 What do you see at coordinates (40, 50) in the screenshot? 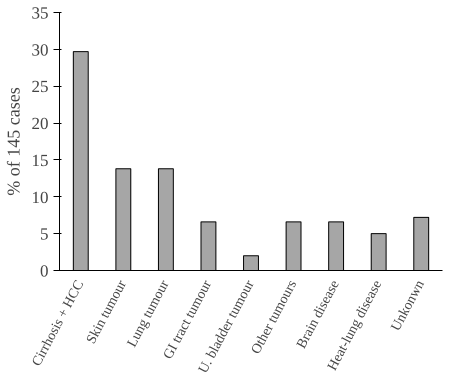
I see `y-tick-label: 30` at bounding box center [40, 50].